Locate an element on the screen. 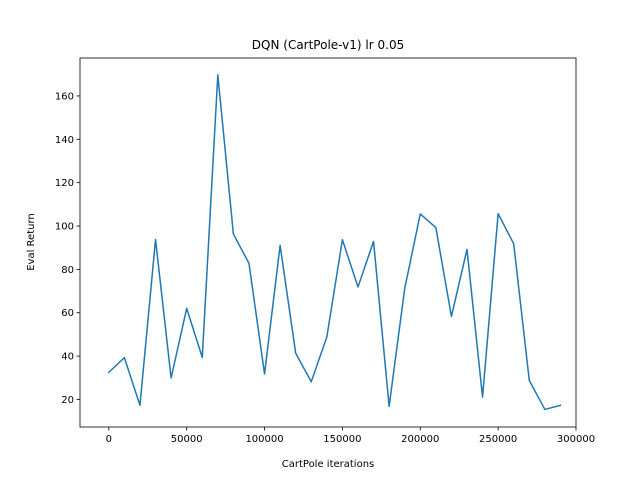 The height and width of the screenshot is (480, 640). y-tick-label: 160 is located at coordinates (64, 96).